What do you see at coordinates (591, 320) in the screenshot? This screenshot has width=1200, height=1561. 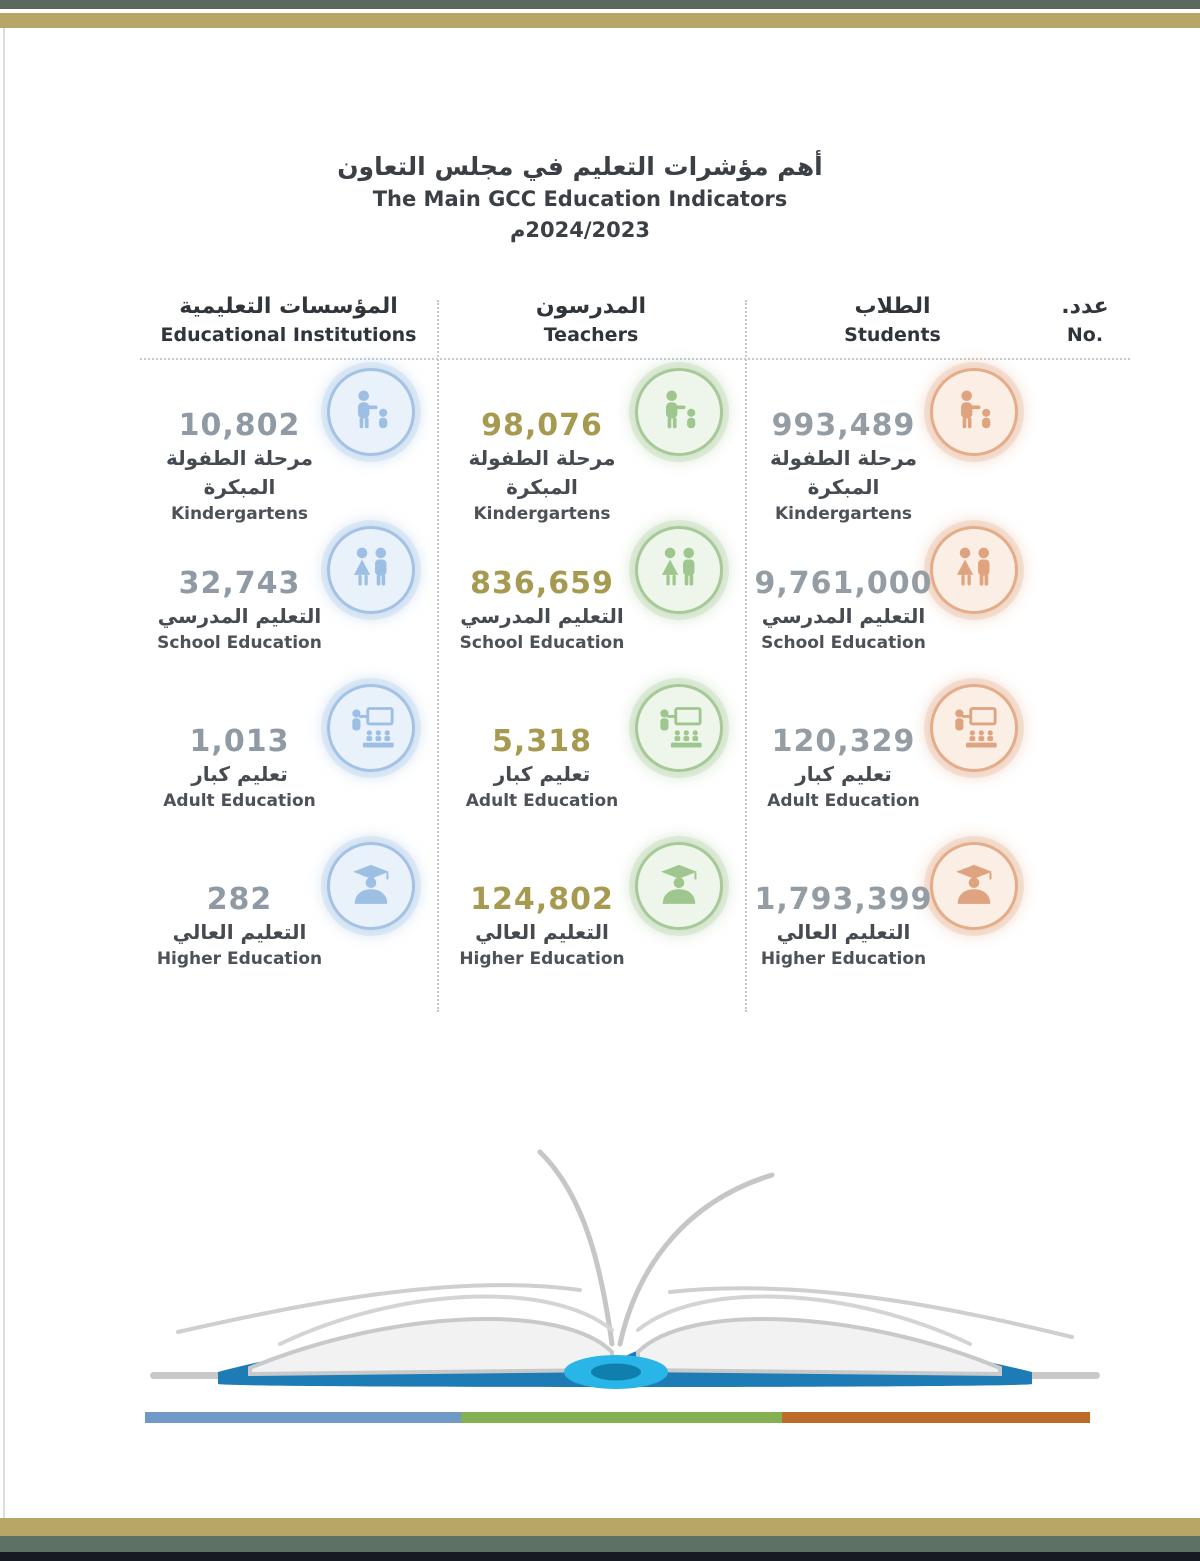 I see `column-header-teachers: المدرسون Teachers` at bounding box center [591, 320].